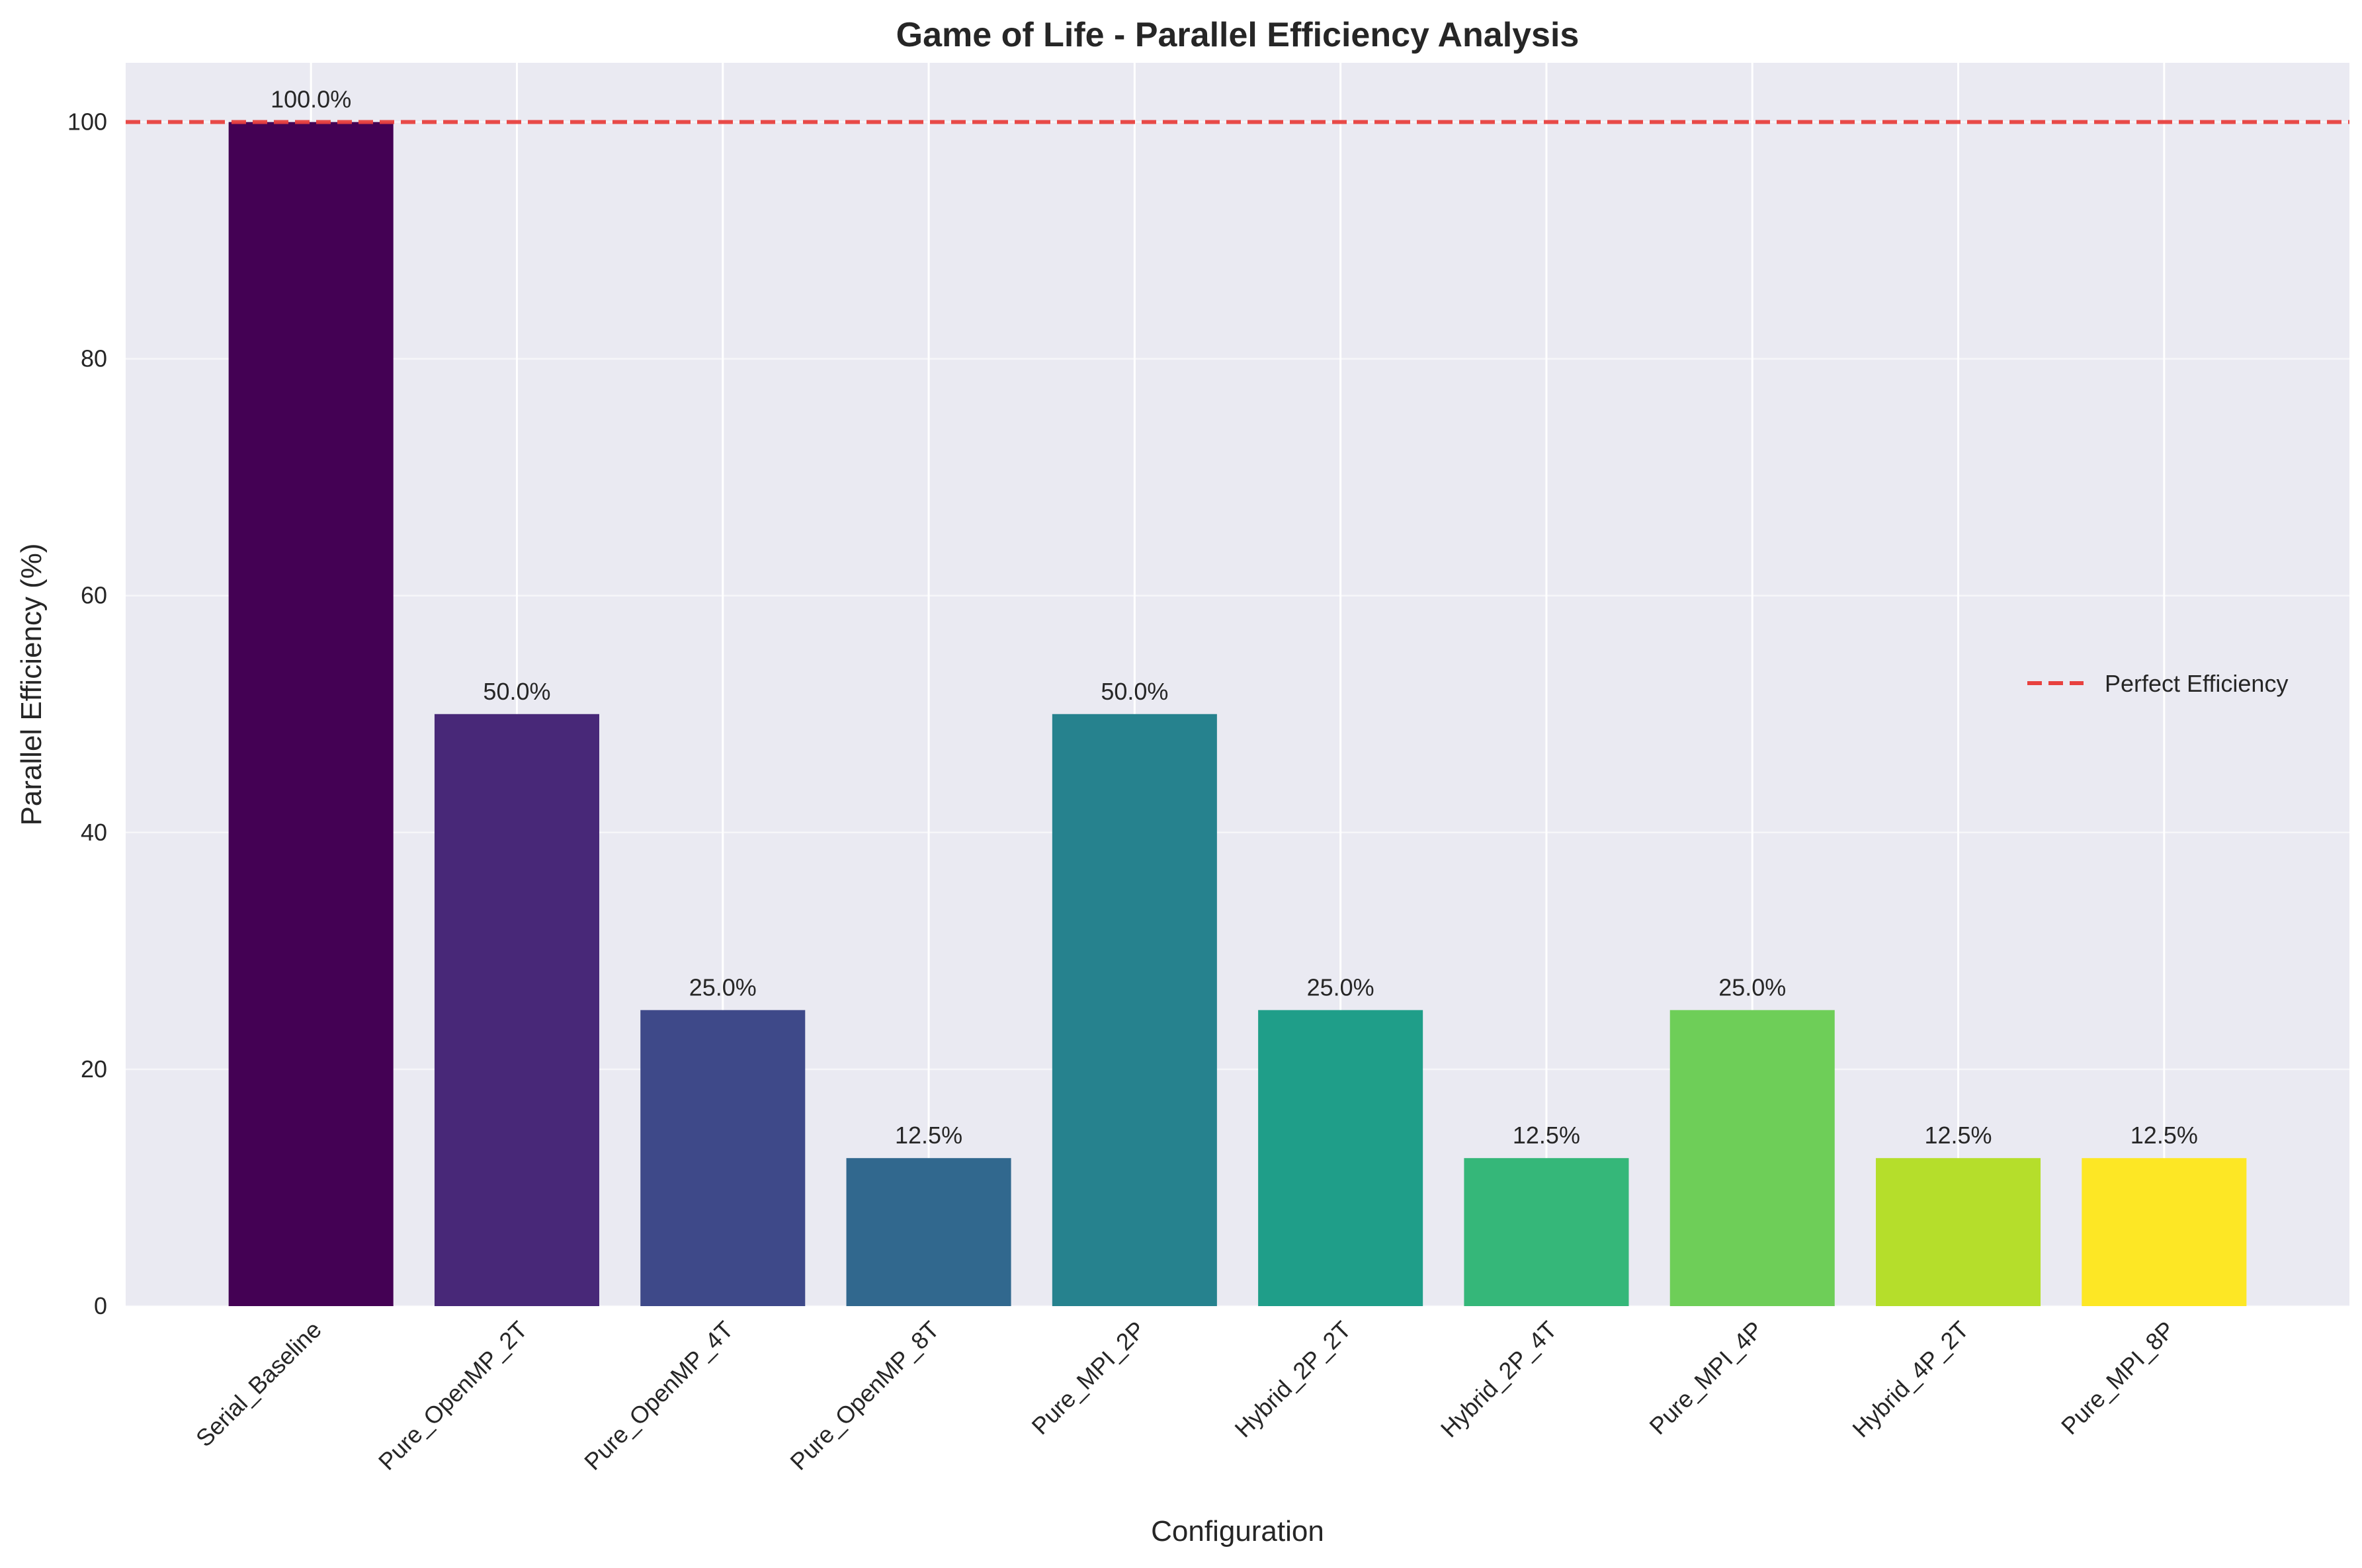 The height and width of the screenshot is (1568, 2362). Describe the element at coordinates (1088, 1378) in the screenshot. I see `x-tick-label: Pure_MPI_2P` at that location.